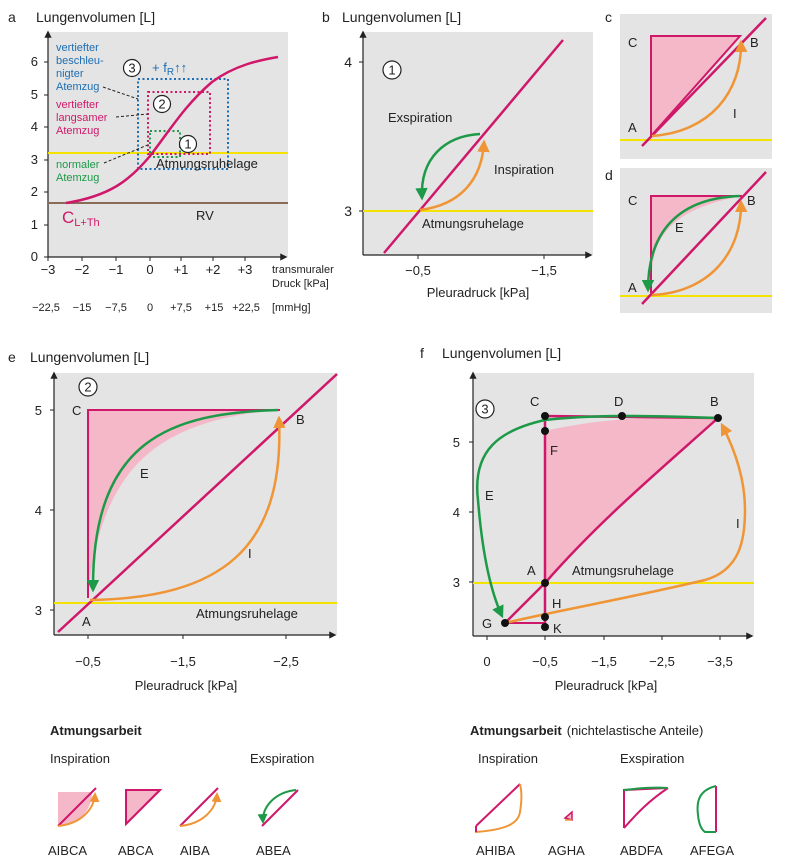  What do you see at coordinates (456, 582) in the screenshot?
I see `panel-f-ytick: 3` at bounding box center [456, 582].